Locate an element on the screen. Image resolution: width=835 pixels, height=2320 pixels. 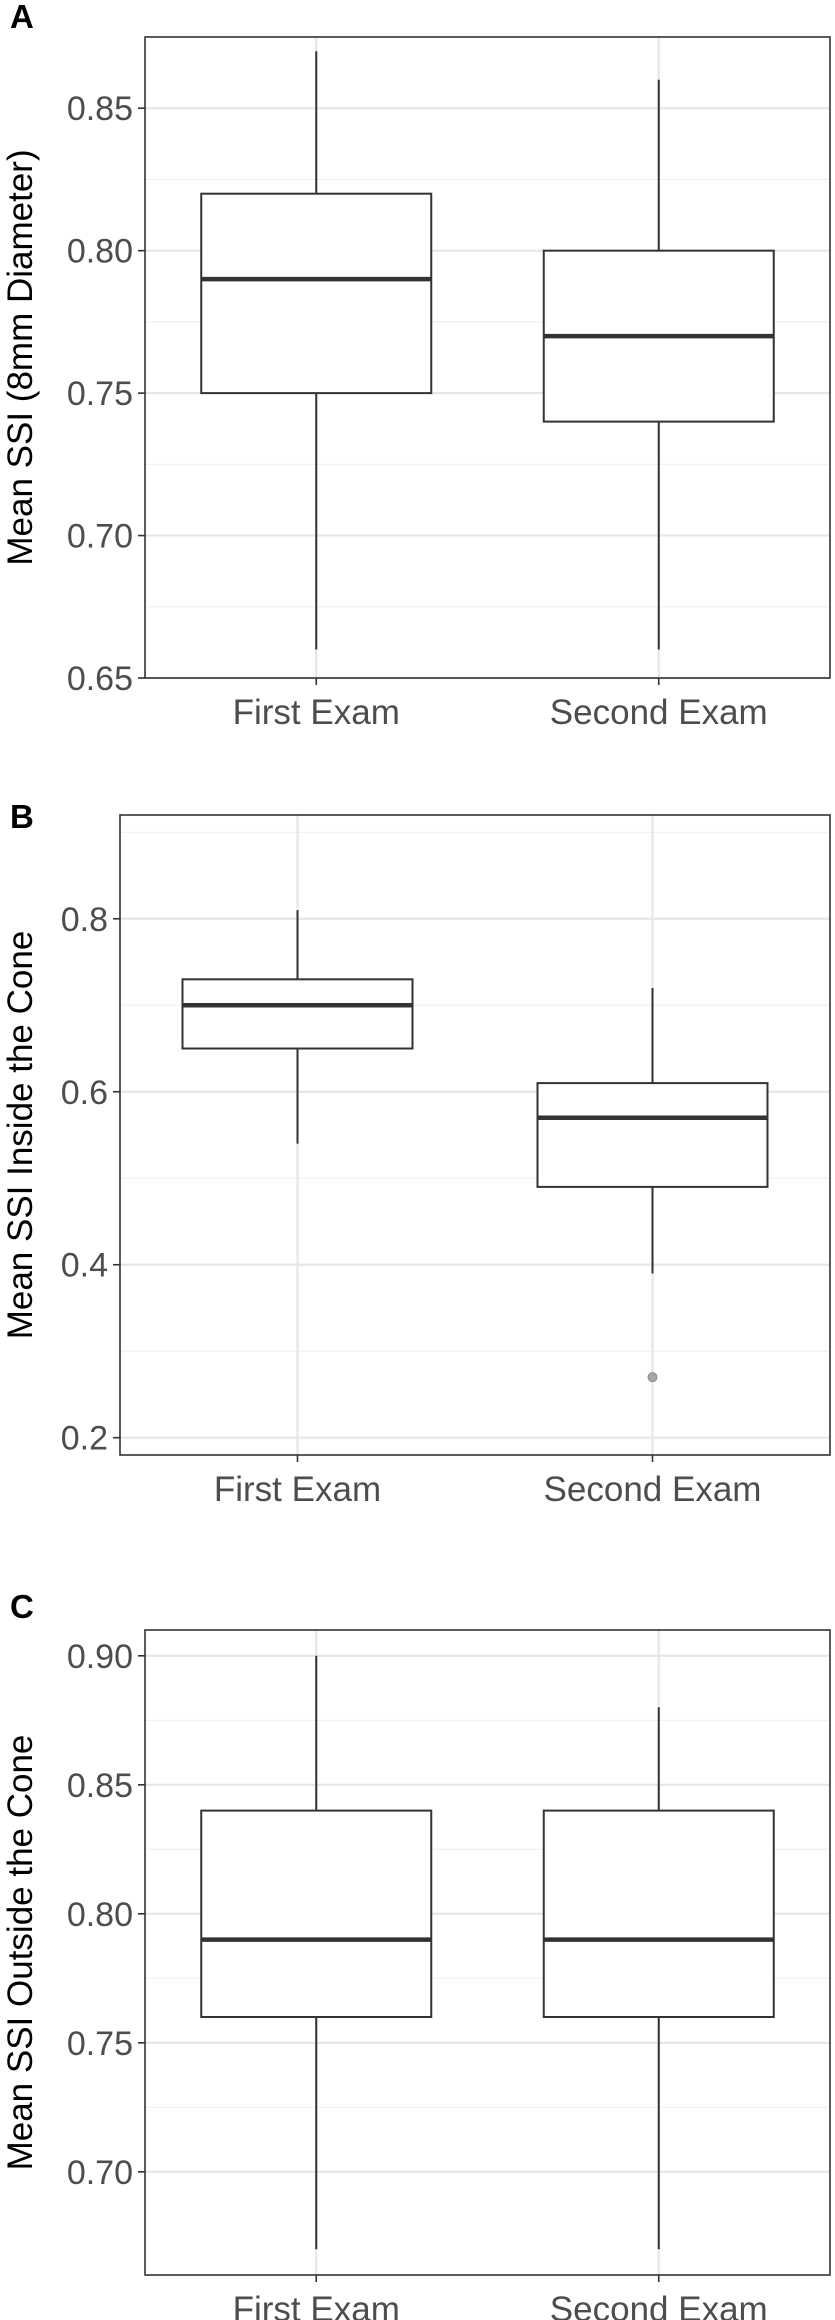
y-tick-label: 0.90 is located at coordinates (100, 1657).